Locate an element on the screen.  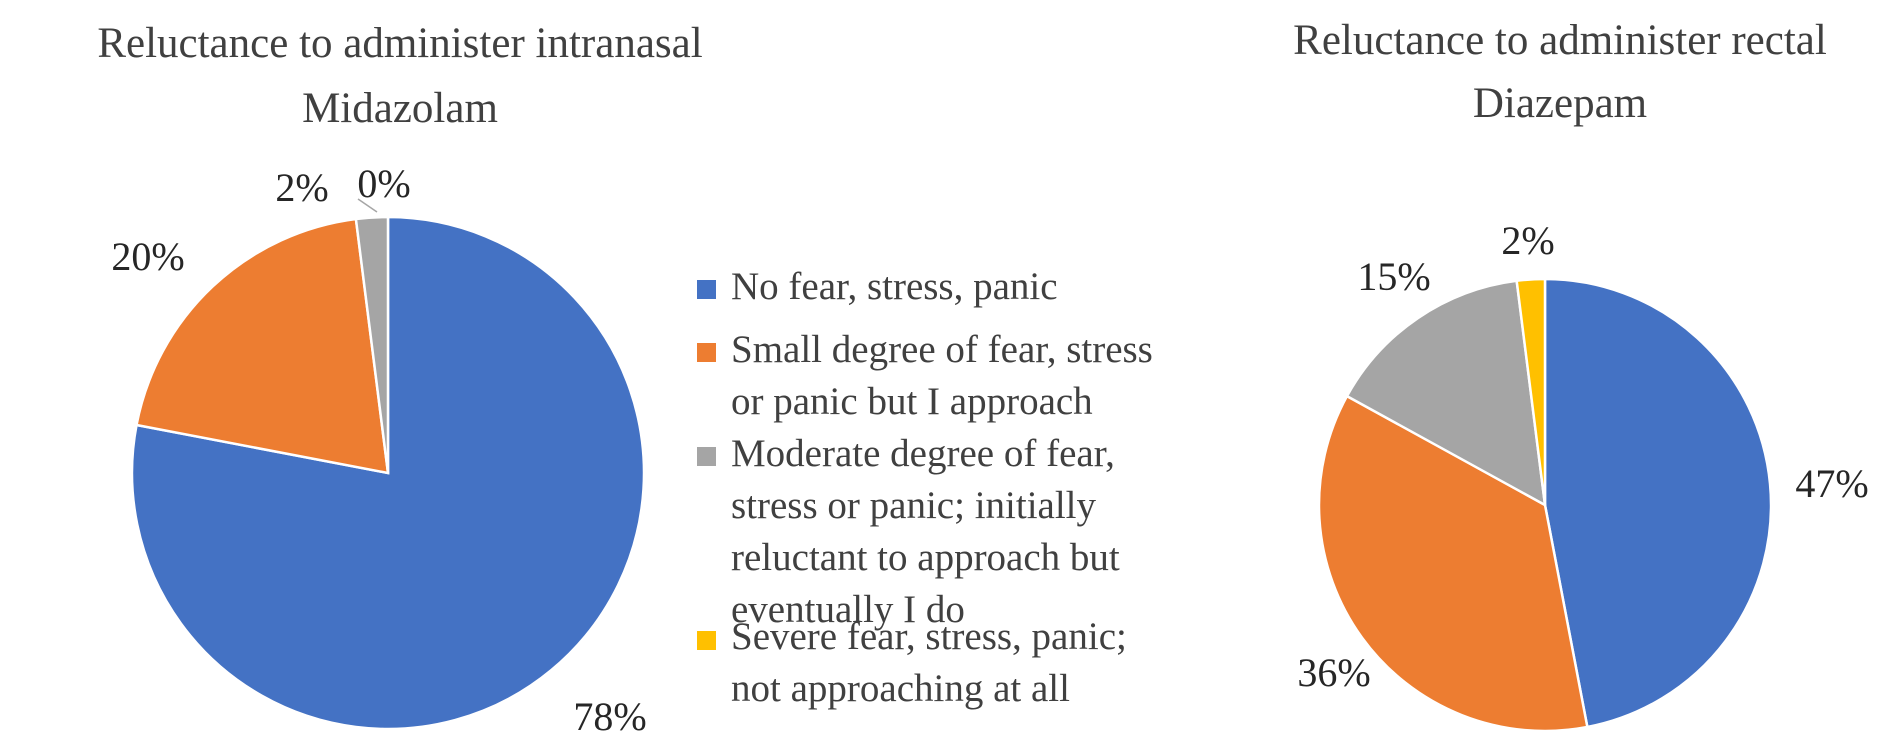
chart-title-line: Reluctance to administer rectal is located at coordinates (1560, 40).